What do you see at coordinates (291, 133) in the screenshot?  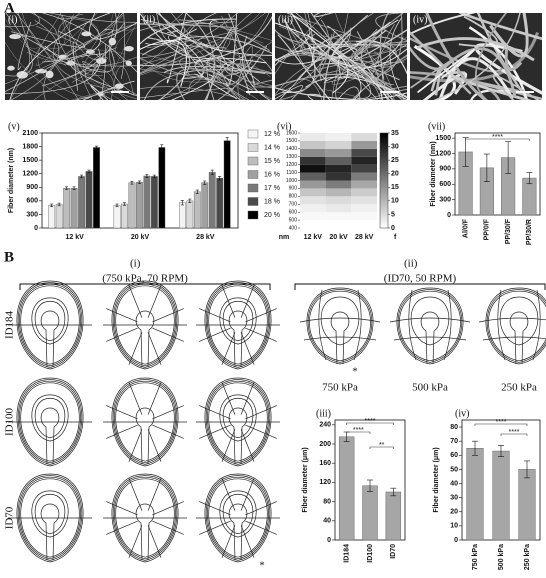 I see `y-tick-label: 1600` at bounding box center [291, 133].